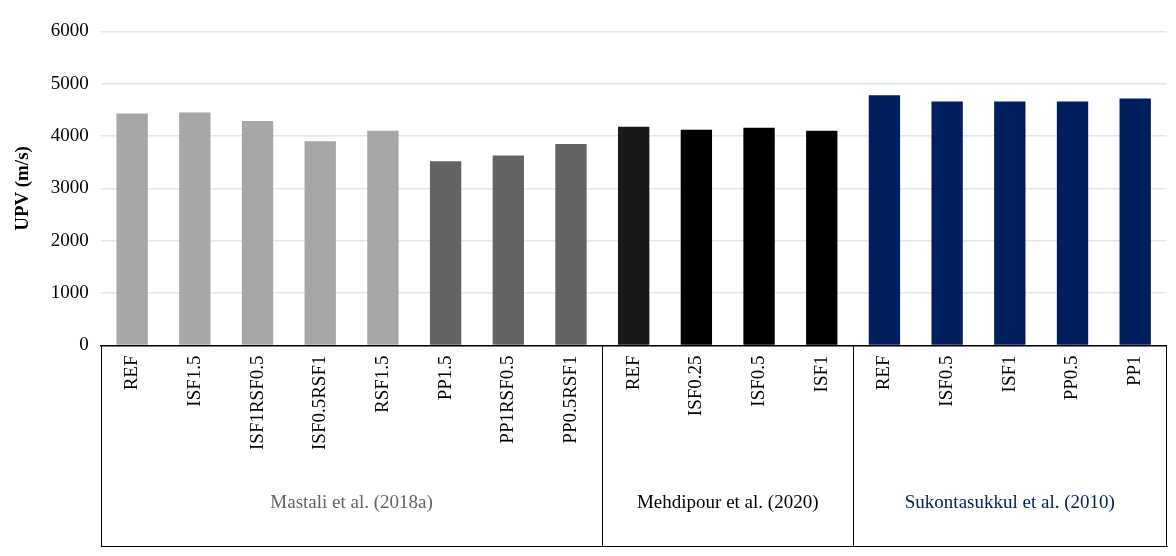 The width and height of the screenshot is (1176, 556). I want to click on x-tick-label: ISF0.25, so click(695, 386).